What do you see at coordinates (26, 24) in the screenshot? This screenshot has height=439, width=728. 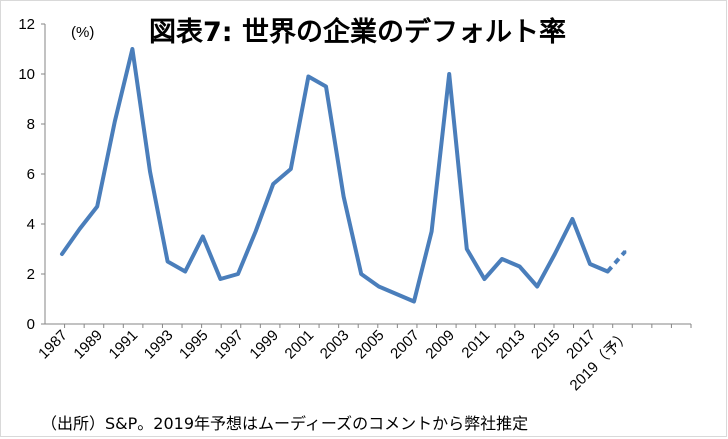 I see `y-tick-label: 12` at bounding box center [26, 24].